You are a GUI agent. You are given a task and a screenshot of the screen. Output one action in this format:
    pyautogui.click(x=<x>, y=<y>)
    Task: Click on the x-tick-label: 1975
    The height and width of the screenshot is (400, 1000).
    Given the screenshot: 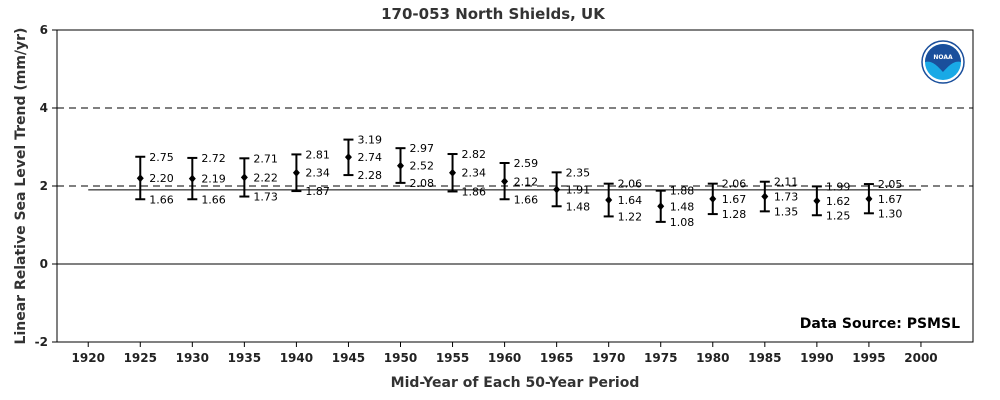 What is the action you would take?
    pyautogui.click(x=660, y=358)
    